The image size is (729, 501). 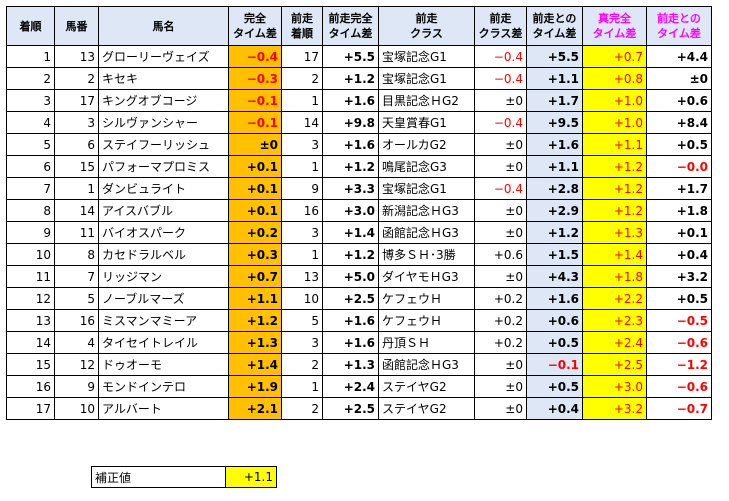 I want to click on cell-horse-name: グローリーヴェイズ, so click(x=163, y=56).